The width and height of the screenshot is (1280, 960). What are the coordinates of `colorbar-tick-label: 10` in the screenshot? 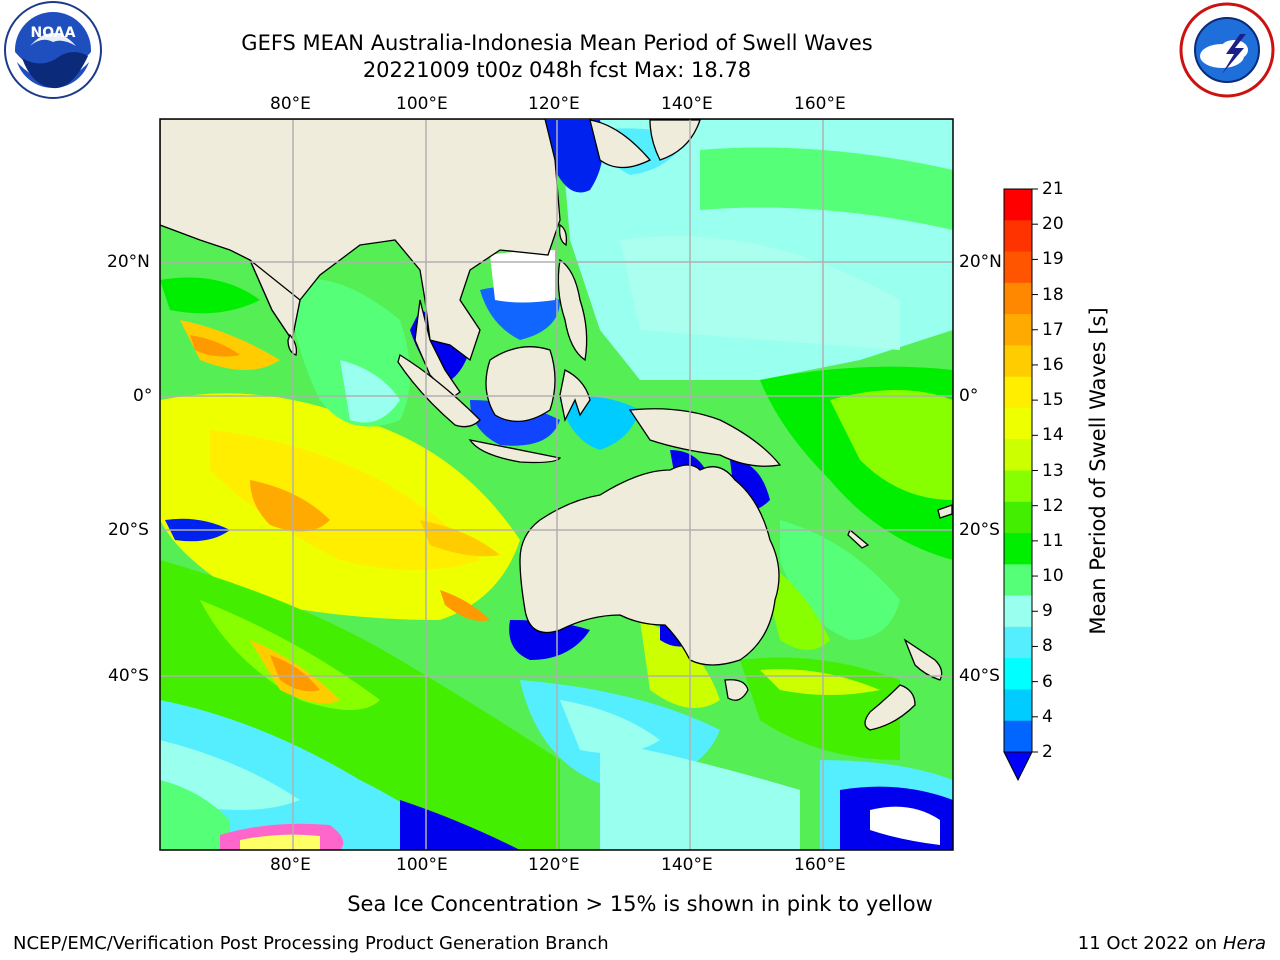 It's located at (1053, 576).